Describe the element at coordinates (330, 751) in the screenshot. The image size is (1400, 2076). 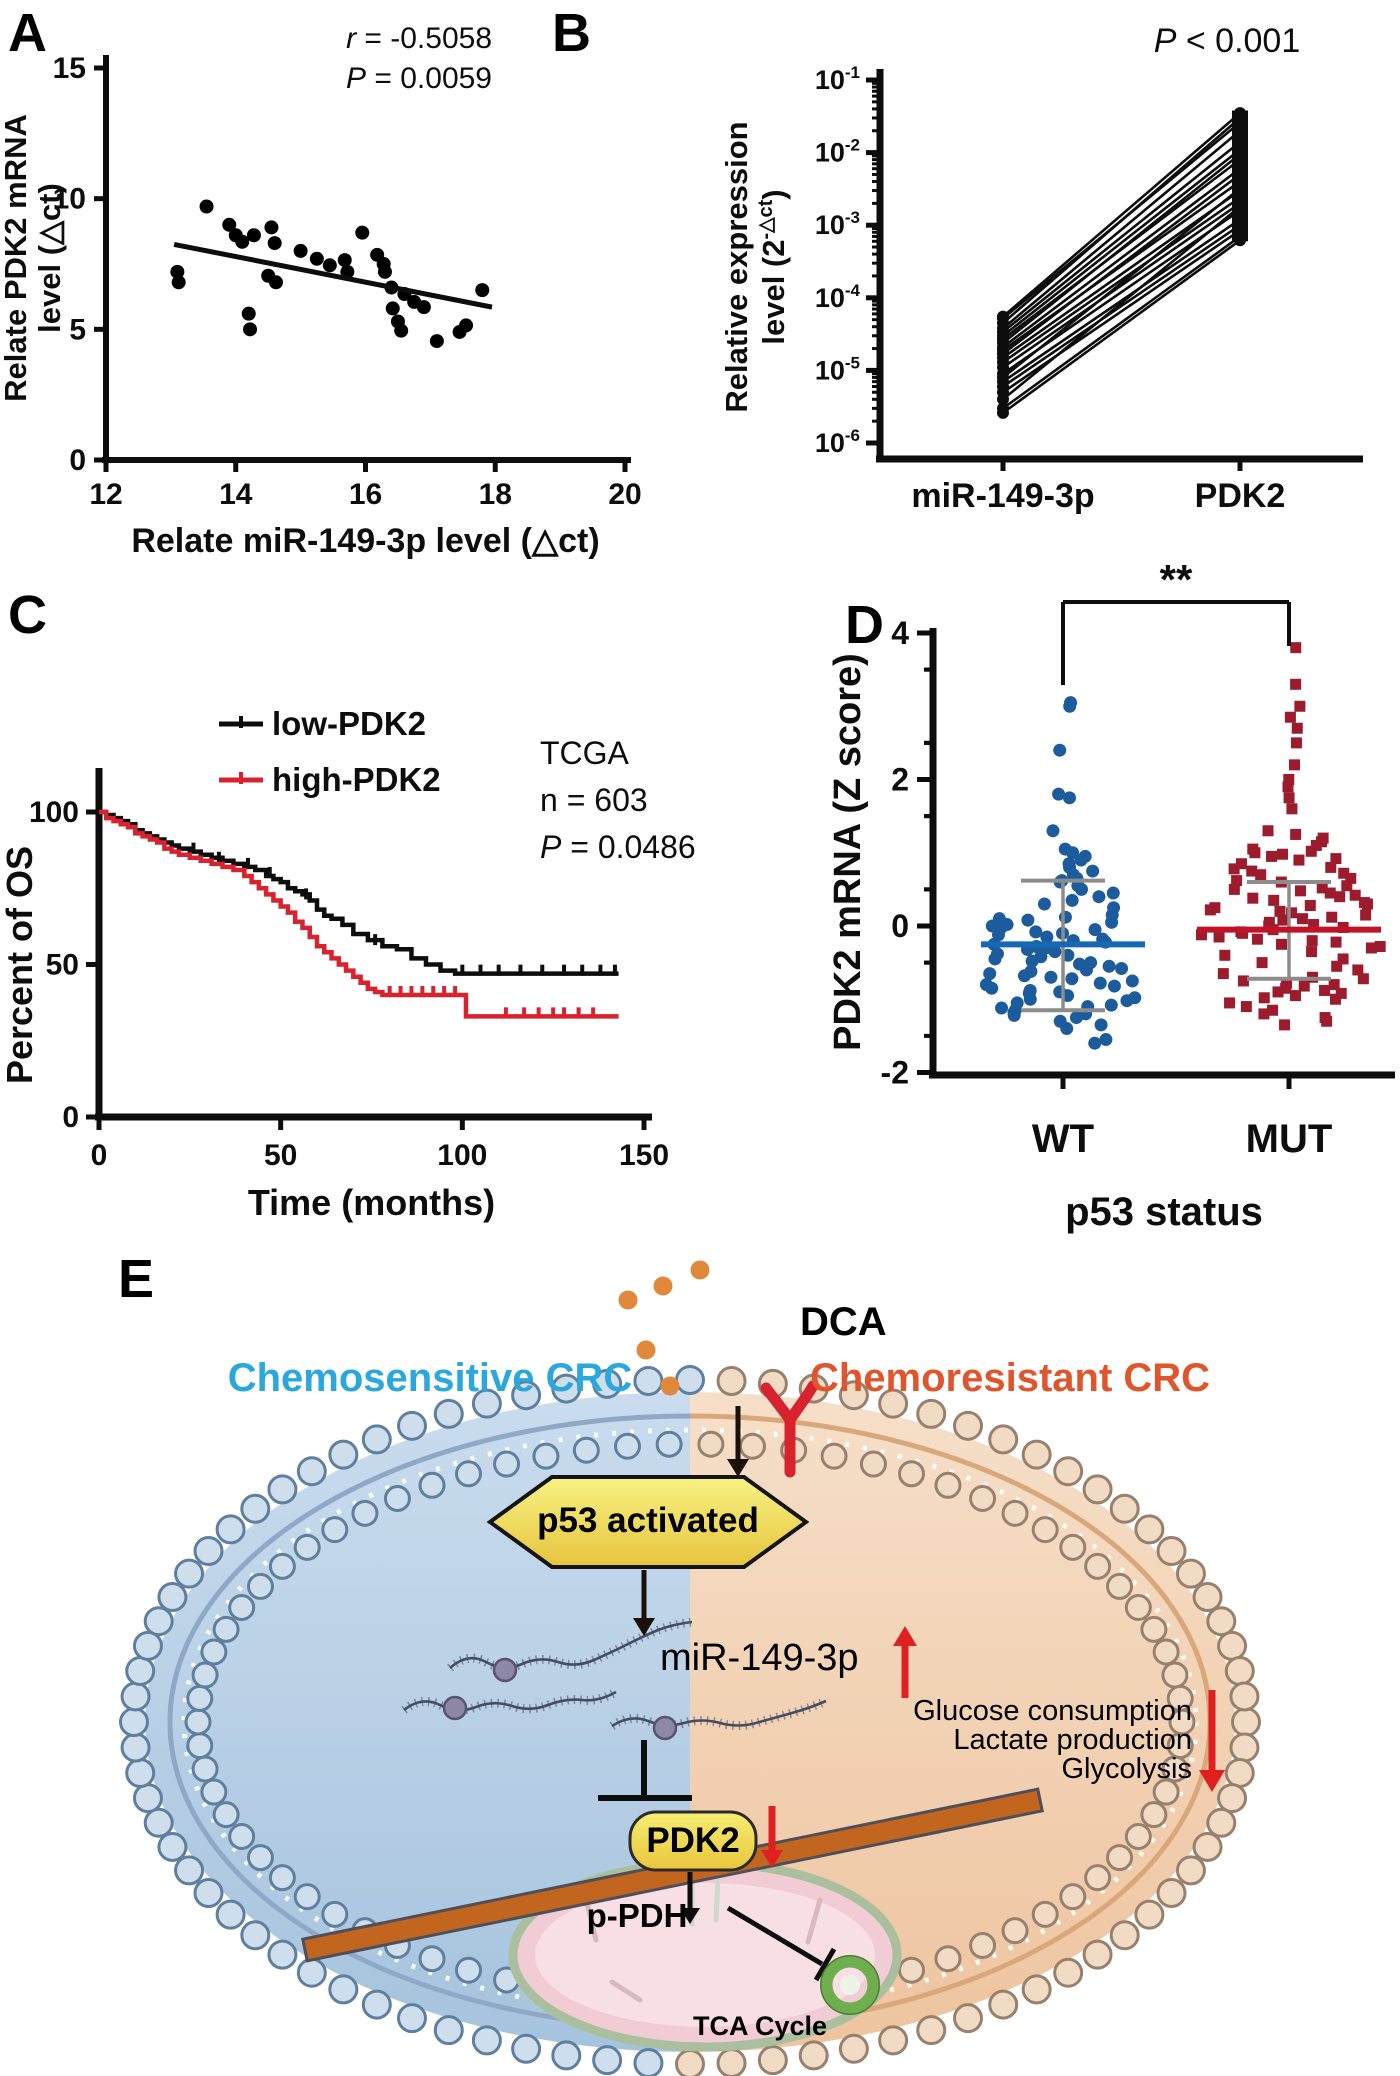
I see `c-legend: low-PDK2 high-PDK2` at that location.